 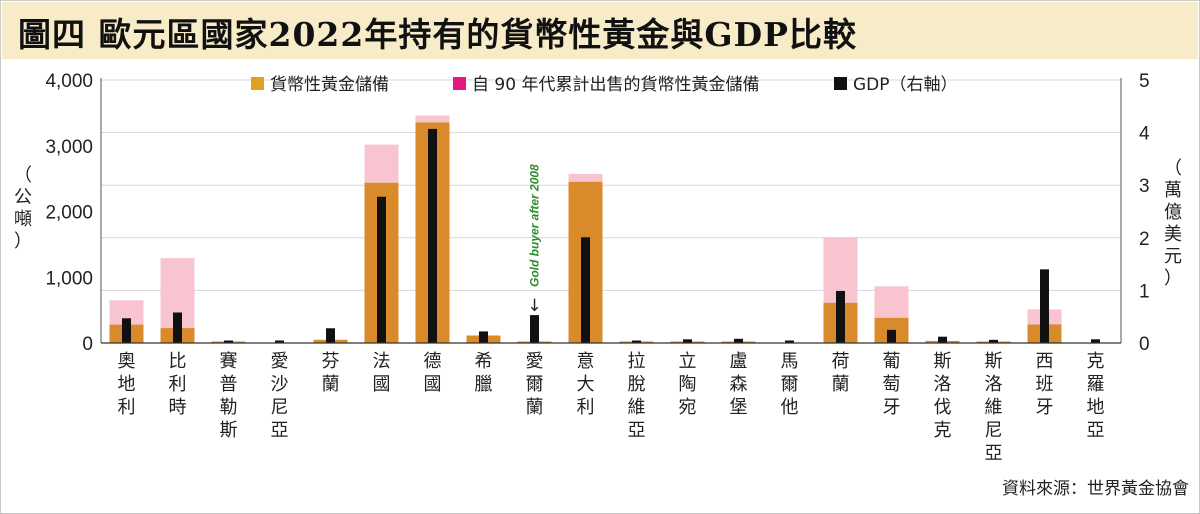 What do you see at coordinates (87, 344) in the screenshot?
I see `y-tick-label: 0` at bounding box center [87, 344].